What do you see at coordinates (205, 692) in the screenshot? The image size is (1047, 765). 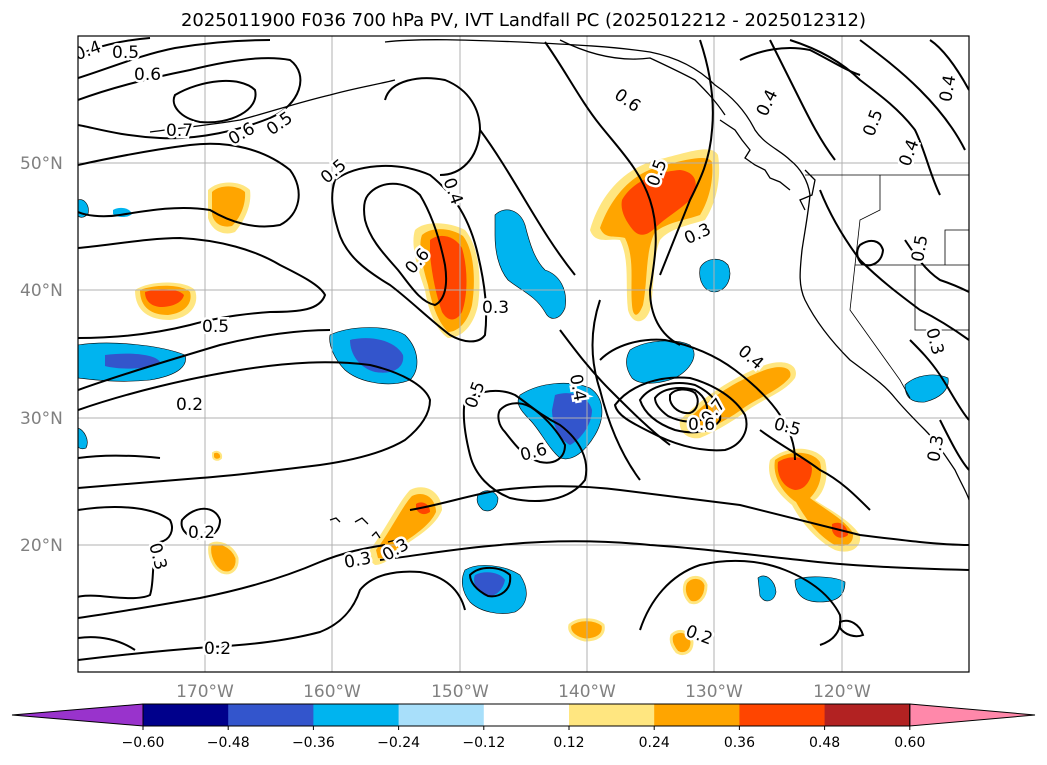 I see `lon-label: 170°W` at bounding box center [205, 692].